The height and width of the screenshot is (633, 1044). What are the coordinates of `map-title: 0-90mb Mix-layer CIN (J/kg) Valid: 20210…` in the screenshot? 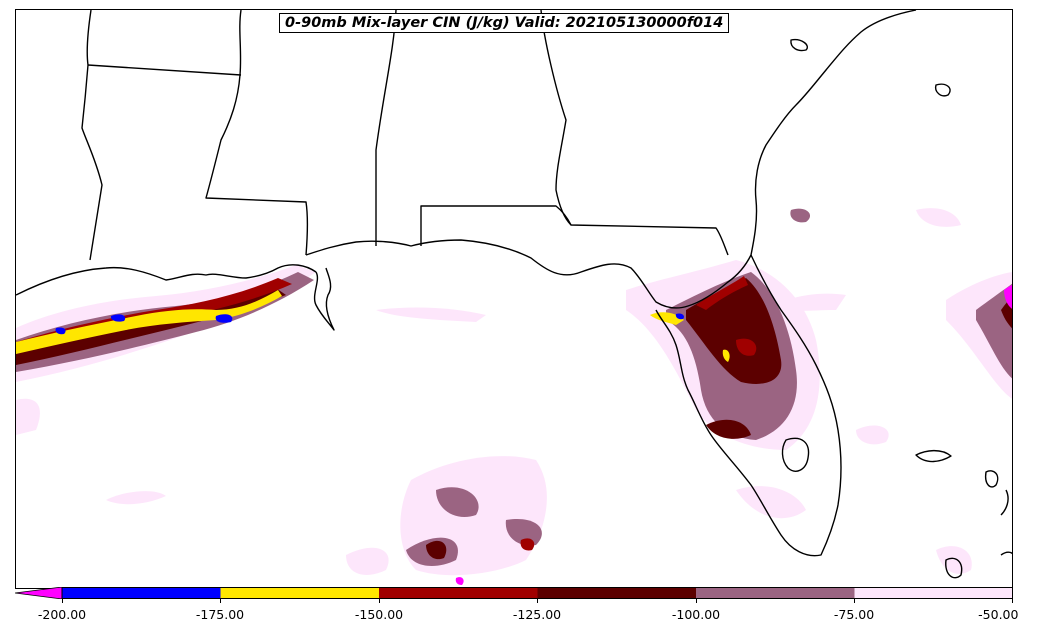 It's located at (504, 23).